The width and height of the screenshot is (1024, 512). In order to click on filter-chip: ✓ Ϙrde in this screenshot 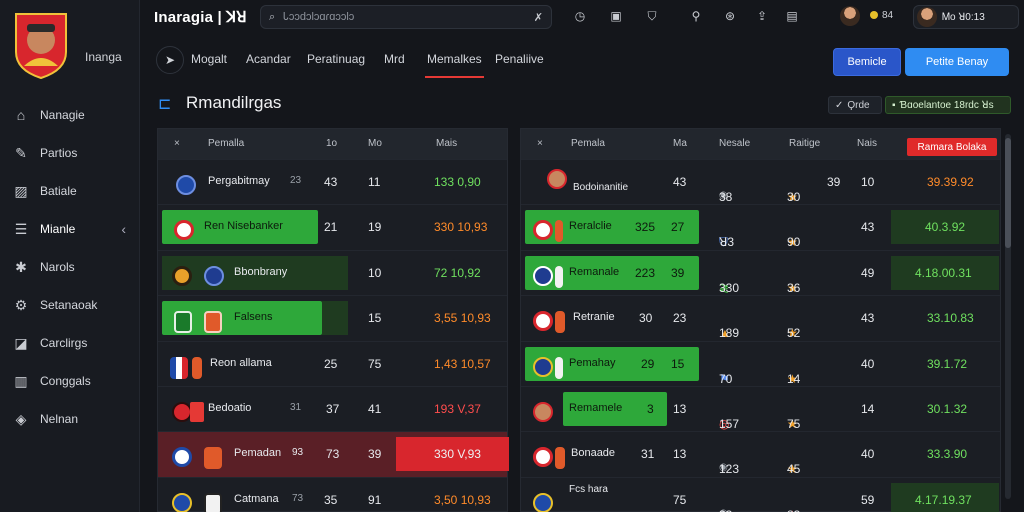, I will do `click(855, 105)`.